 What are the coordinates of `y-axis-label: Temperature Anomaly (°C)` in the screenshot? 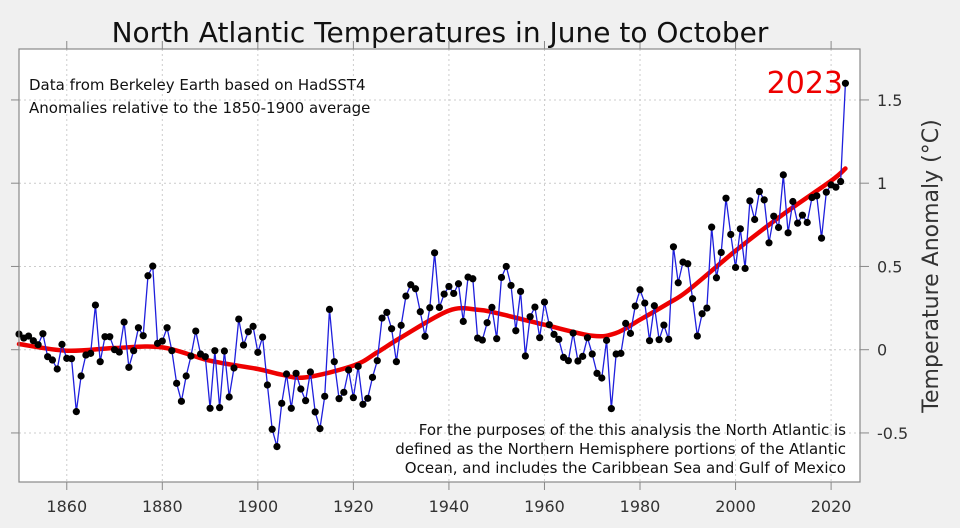 It's located at (931, 266).